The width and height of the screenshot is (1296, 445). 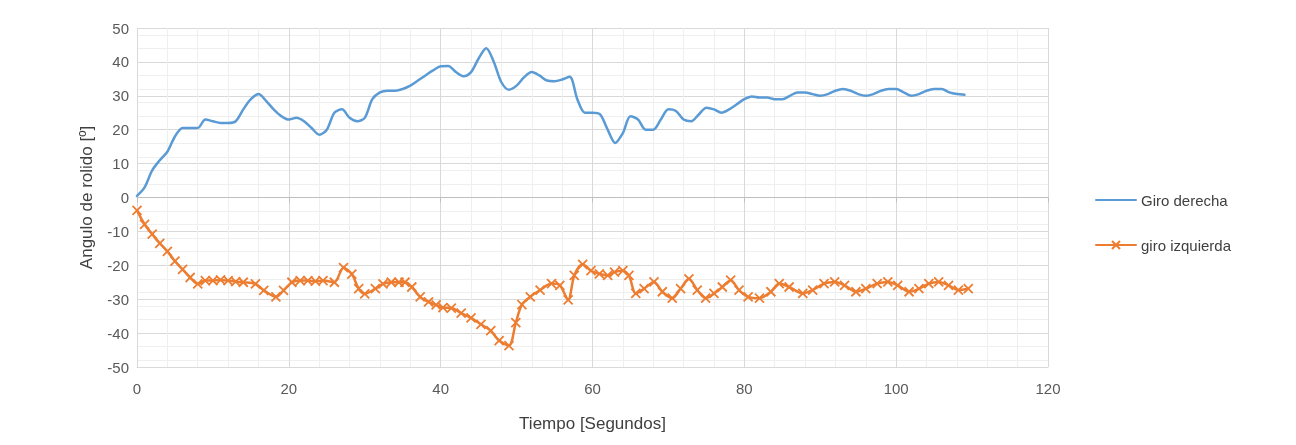 What do you see at coordinates (118, 231) in the screenshot?
I see `y-tick-label: -10` at bounding box center [118, 231].